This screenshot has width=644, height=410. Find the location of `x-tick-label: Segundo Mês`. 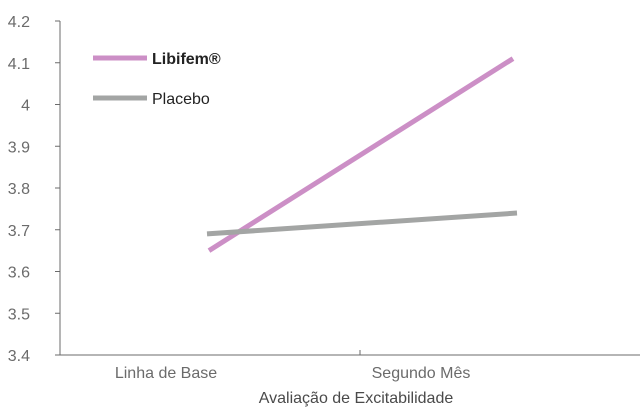

x-tick-label: Segundo Mês is located at coordinates (421, 373).